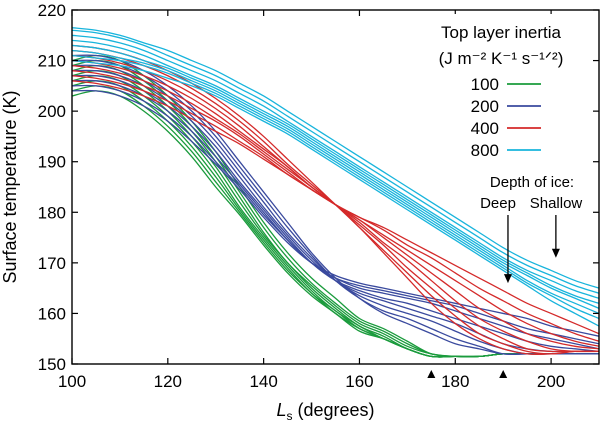 The height and width of the screenshot is (423, 600). Describe the element at coordinates (72, 381) in the screenshot. I see `x-tick-label: 100` at that location.